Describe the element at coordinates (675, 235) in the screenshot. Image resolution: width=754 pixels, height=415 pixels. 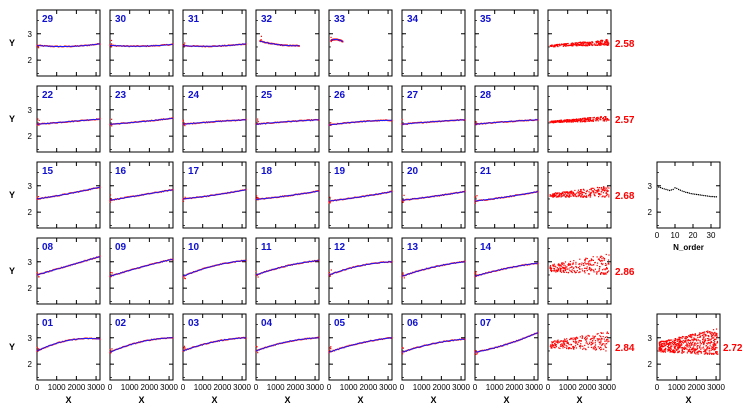
I see `x-tick-label: 10` at that location.